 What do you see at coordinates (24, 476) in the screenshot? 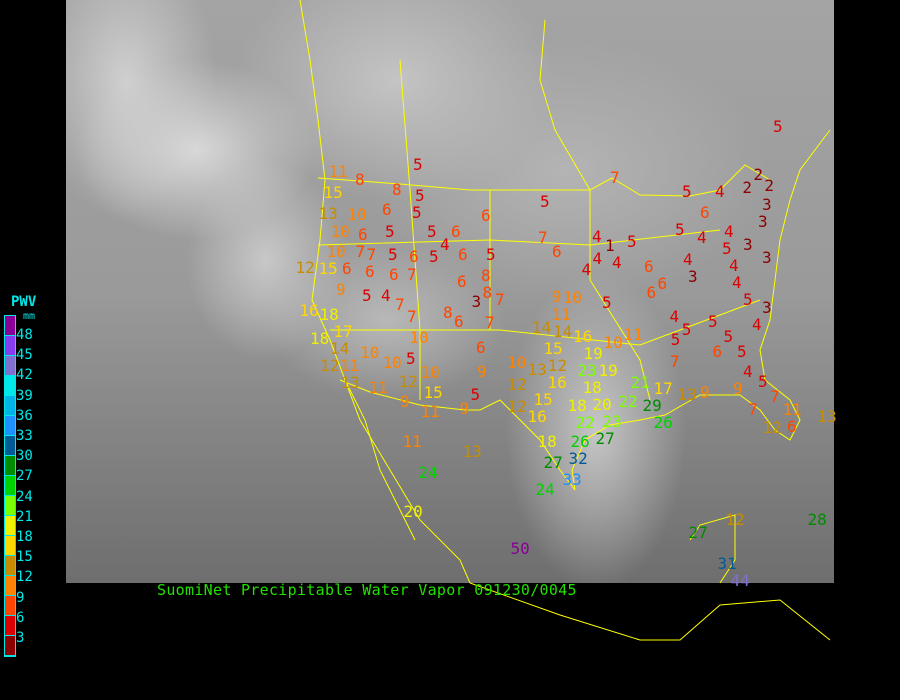
I see `legend-label: 27` at bounding box center [24, 476].